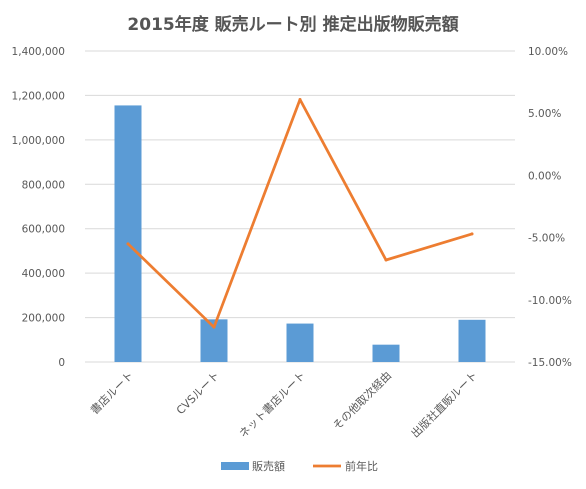 The image size is (586, 489). What do you see at coordinates (361, 466) in the screenshot?
I see `legend-label: 前年比` at bounding box center [361, 466].